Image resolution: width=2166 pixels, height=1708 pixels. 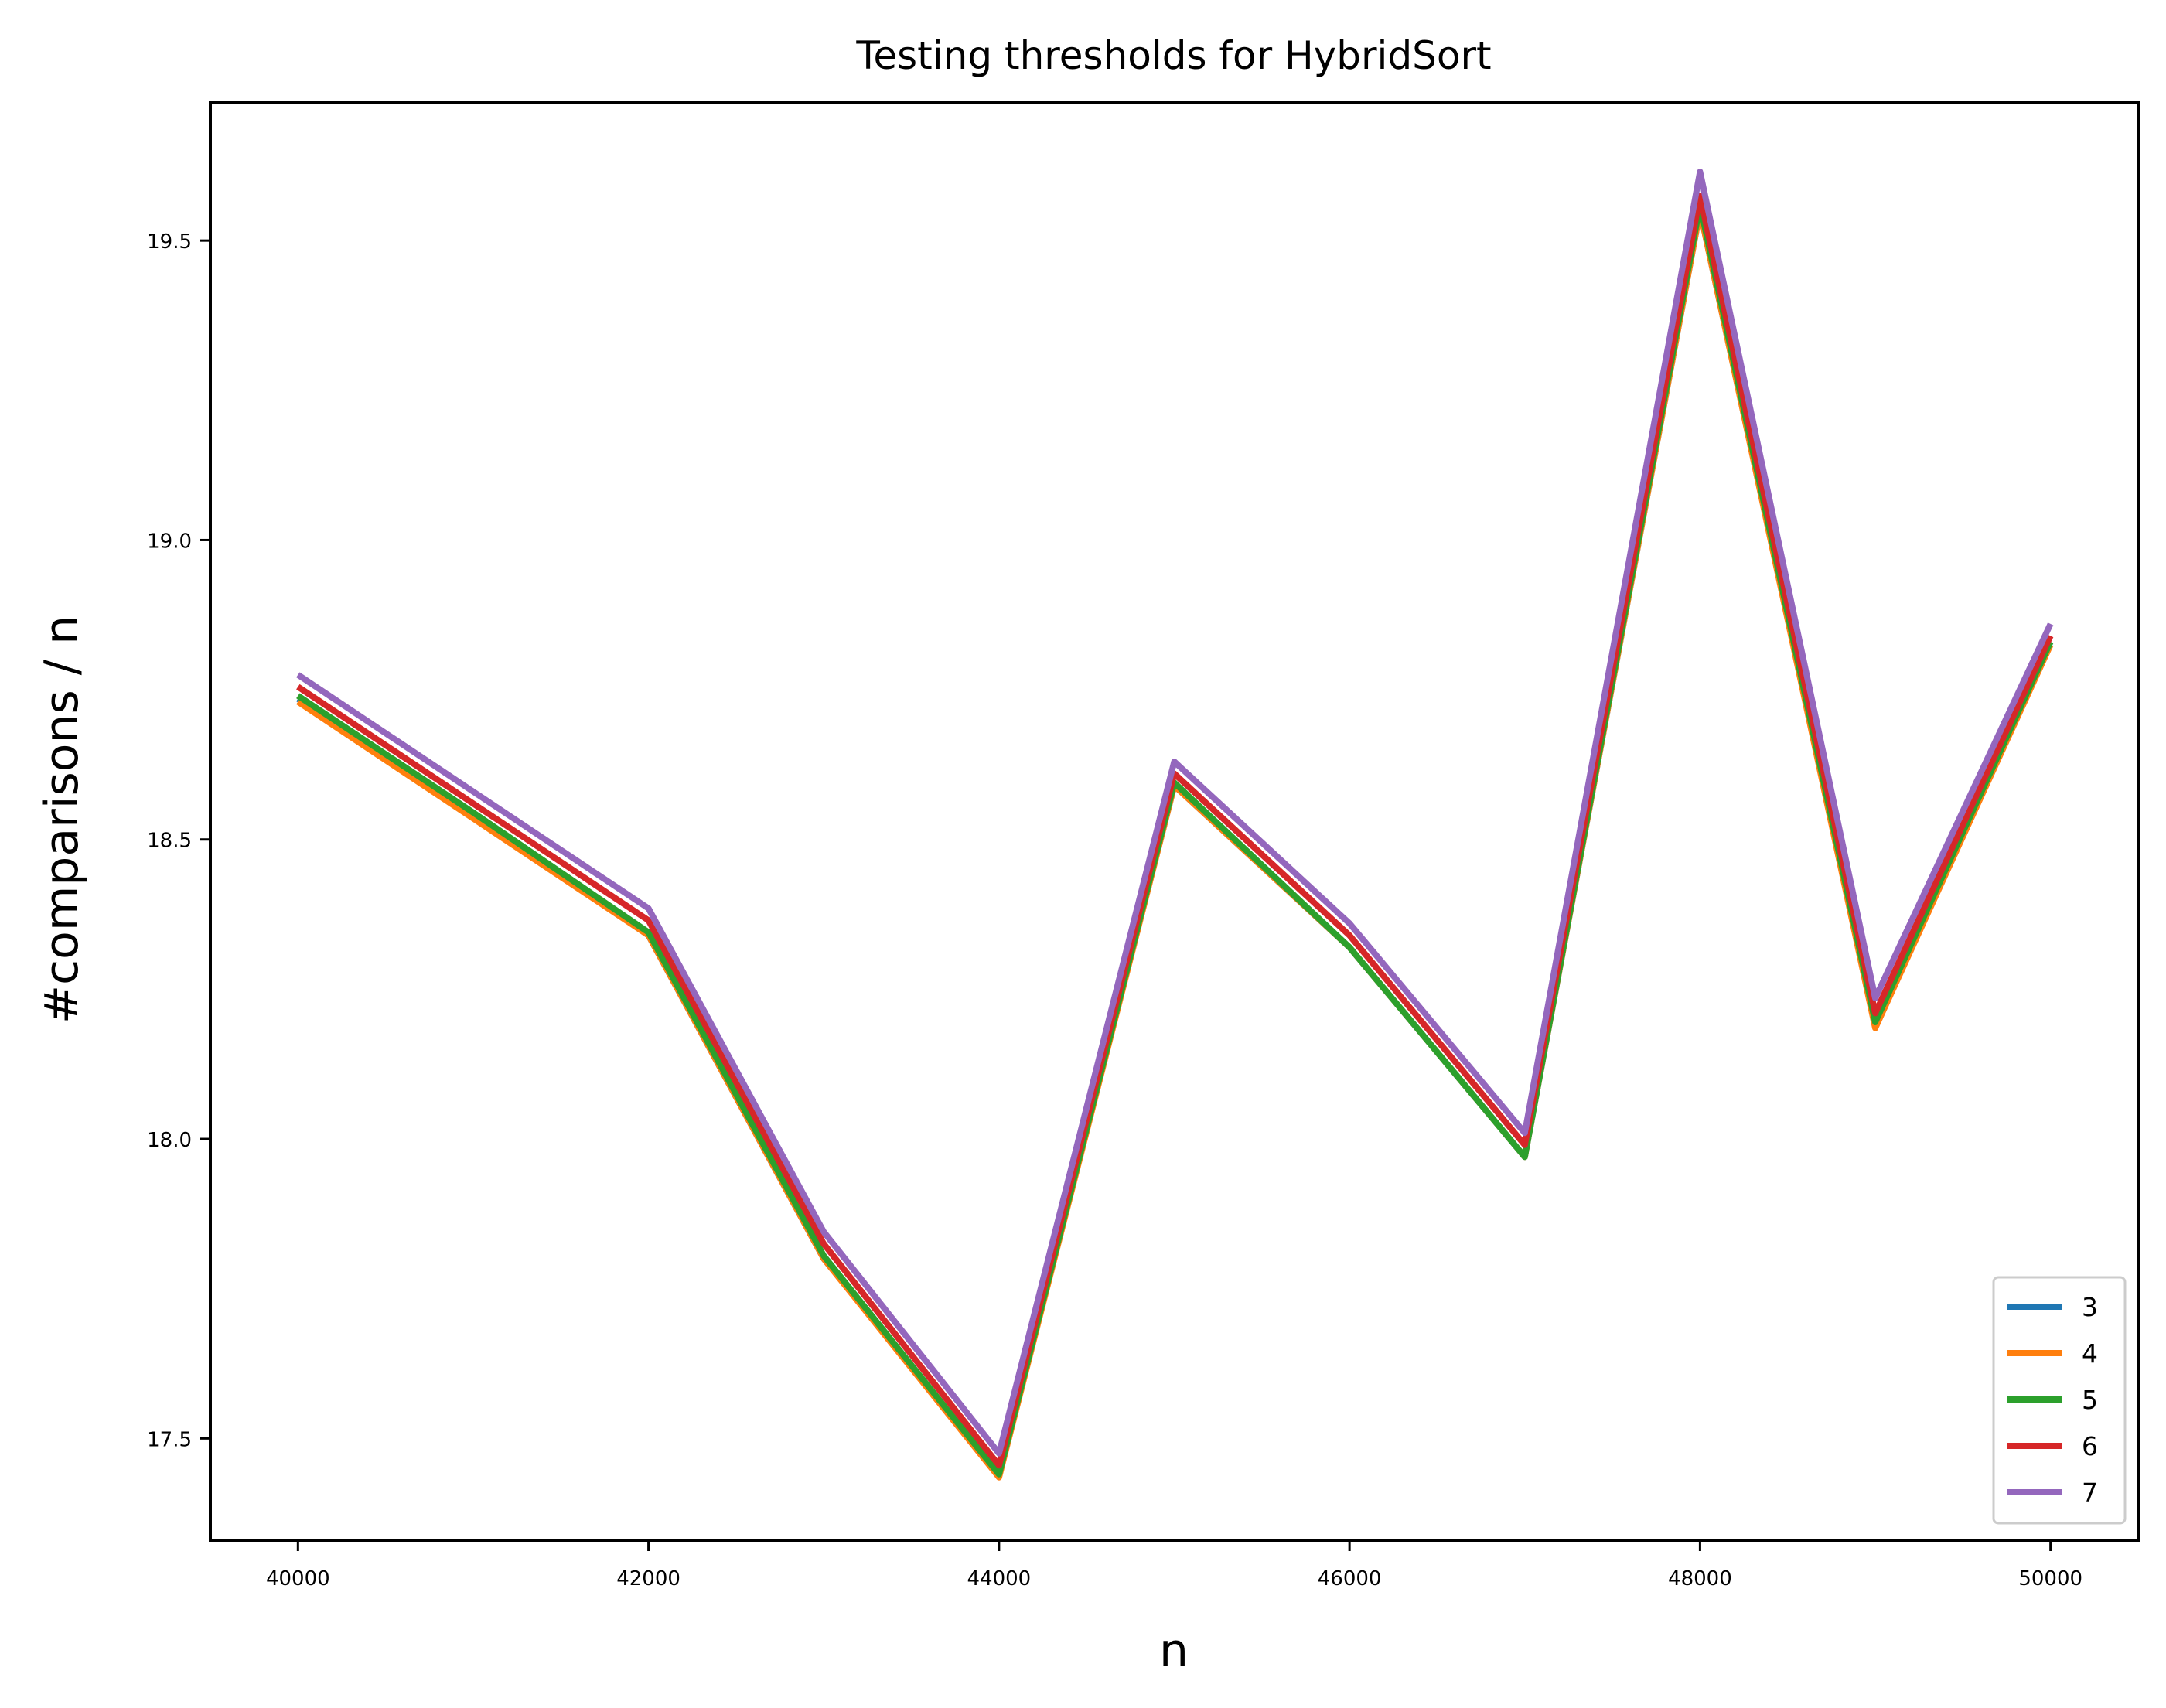 I want to click on y-tick-label: 18.0, so click(x=169, y=1140).